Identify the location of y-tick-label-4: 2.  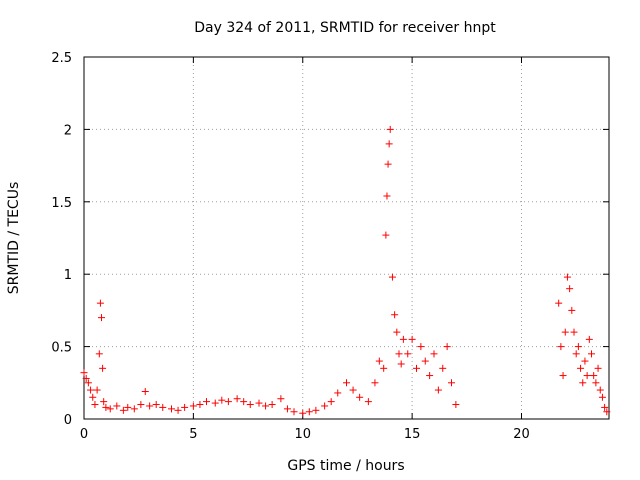
(68, 130).